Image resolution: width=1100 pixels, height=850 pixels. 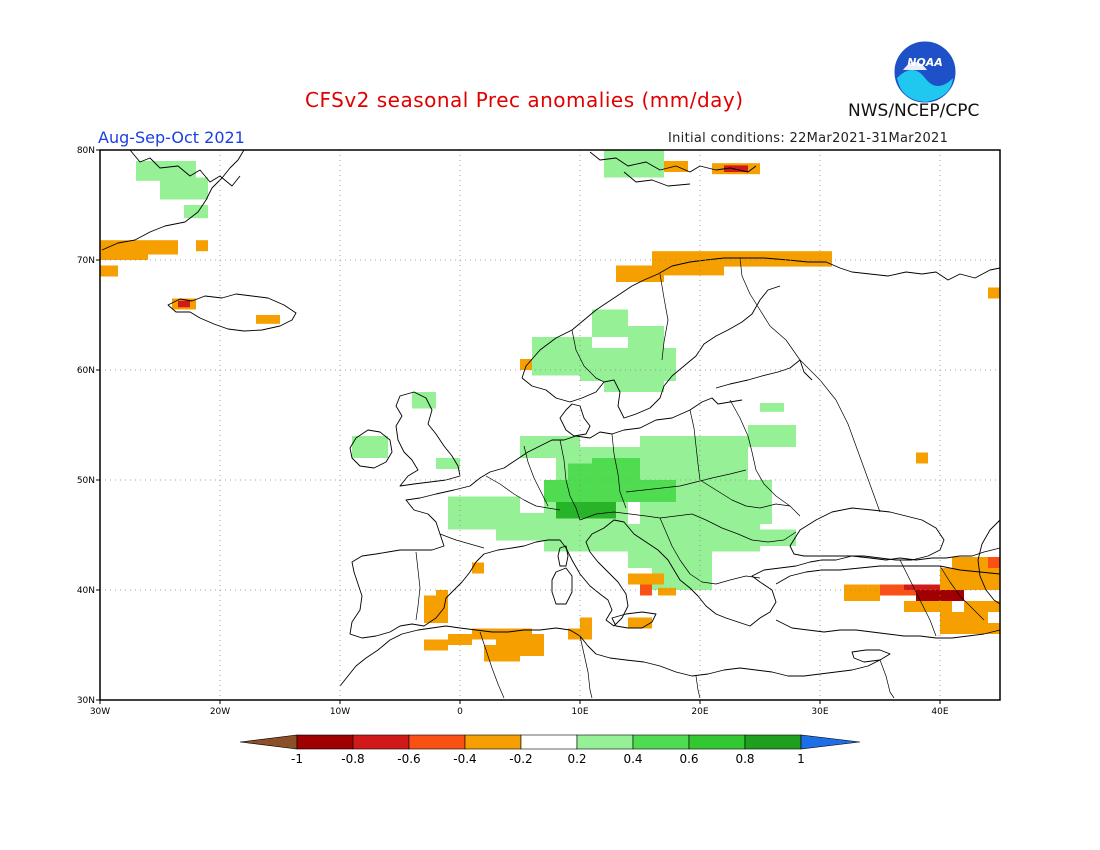 I want to click on caspian-coast, so click(x=989, y=562).